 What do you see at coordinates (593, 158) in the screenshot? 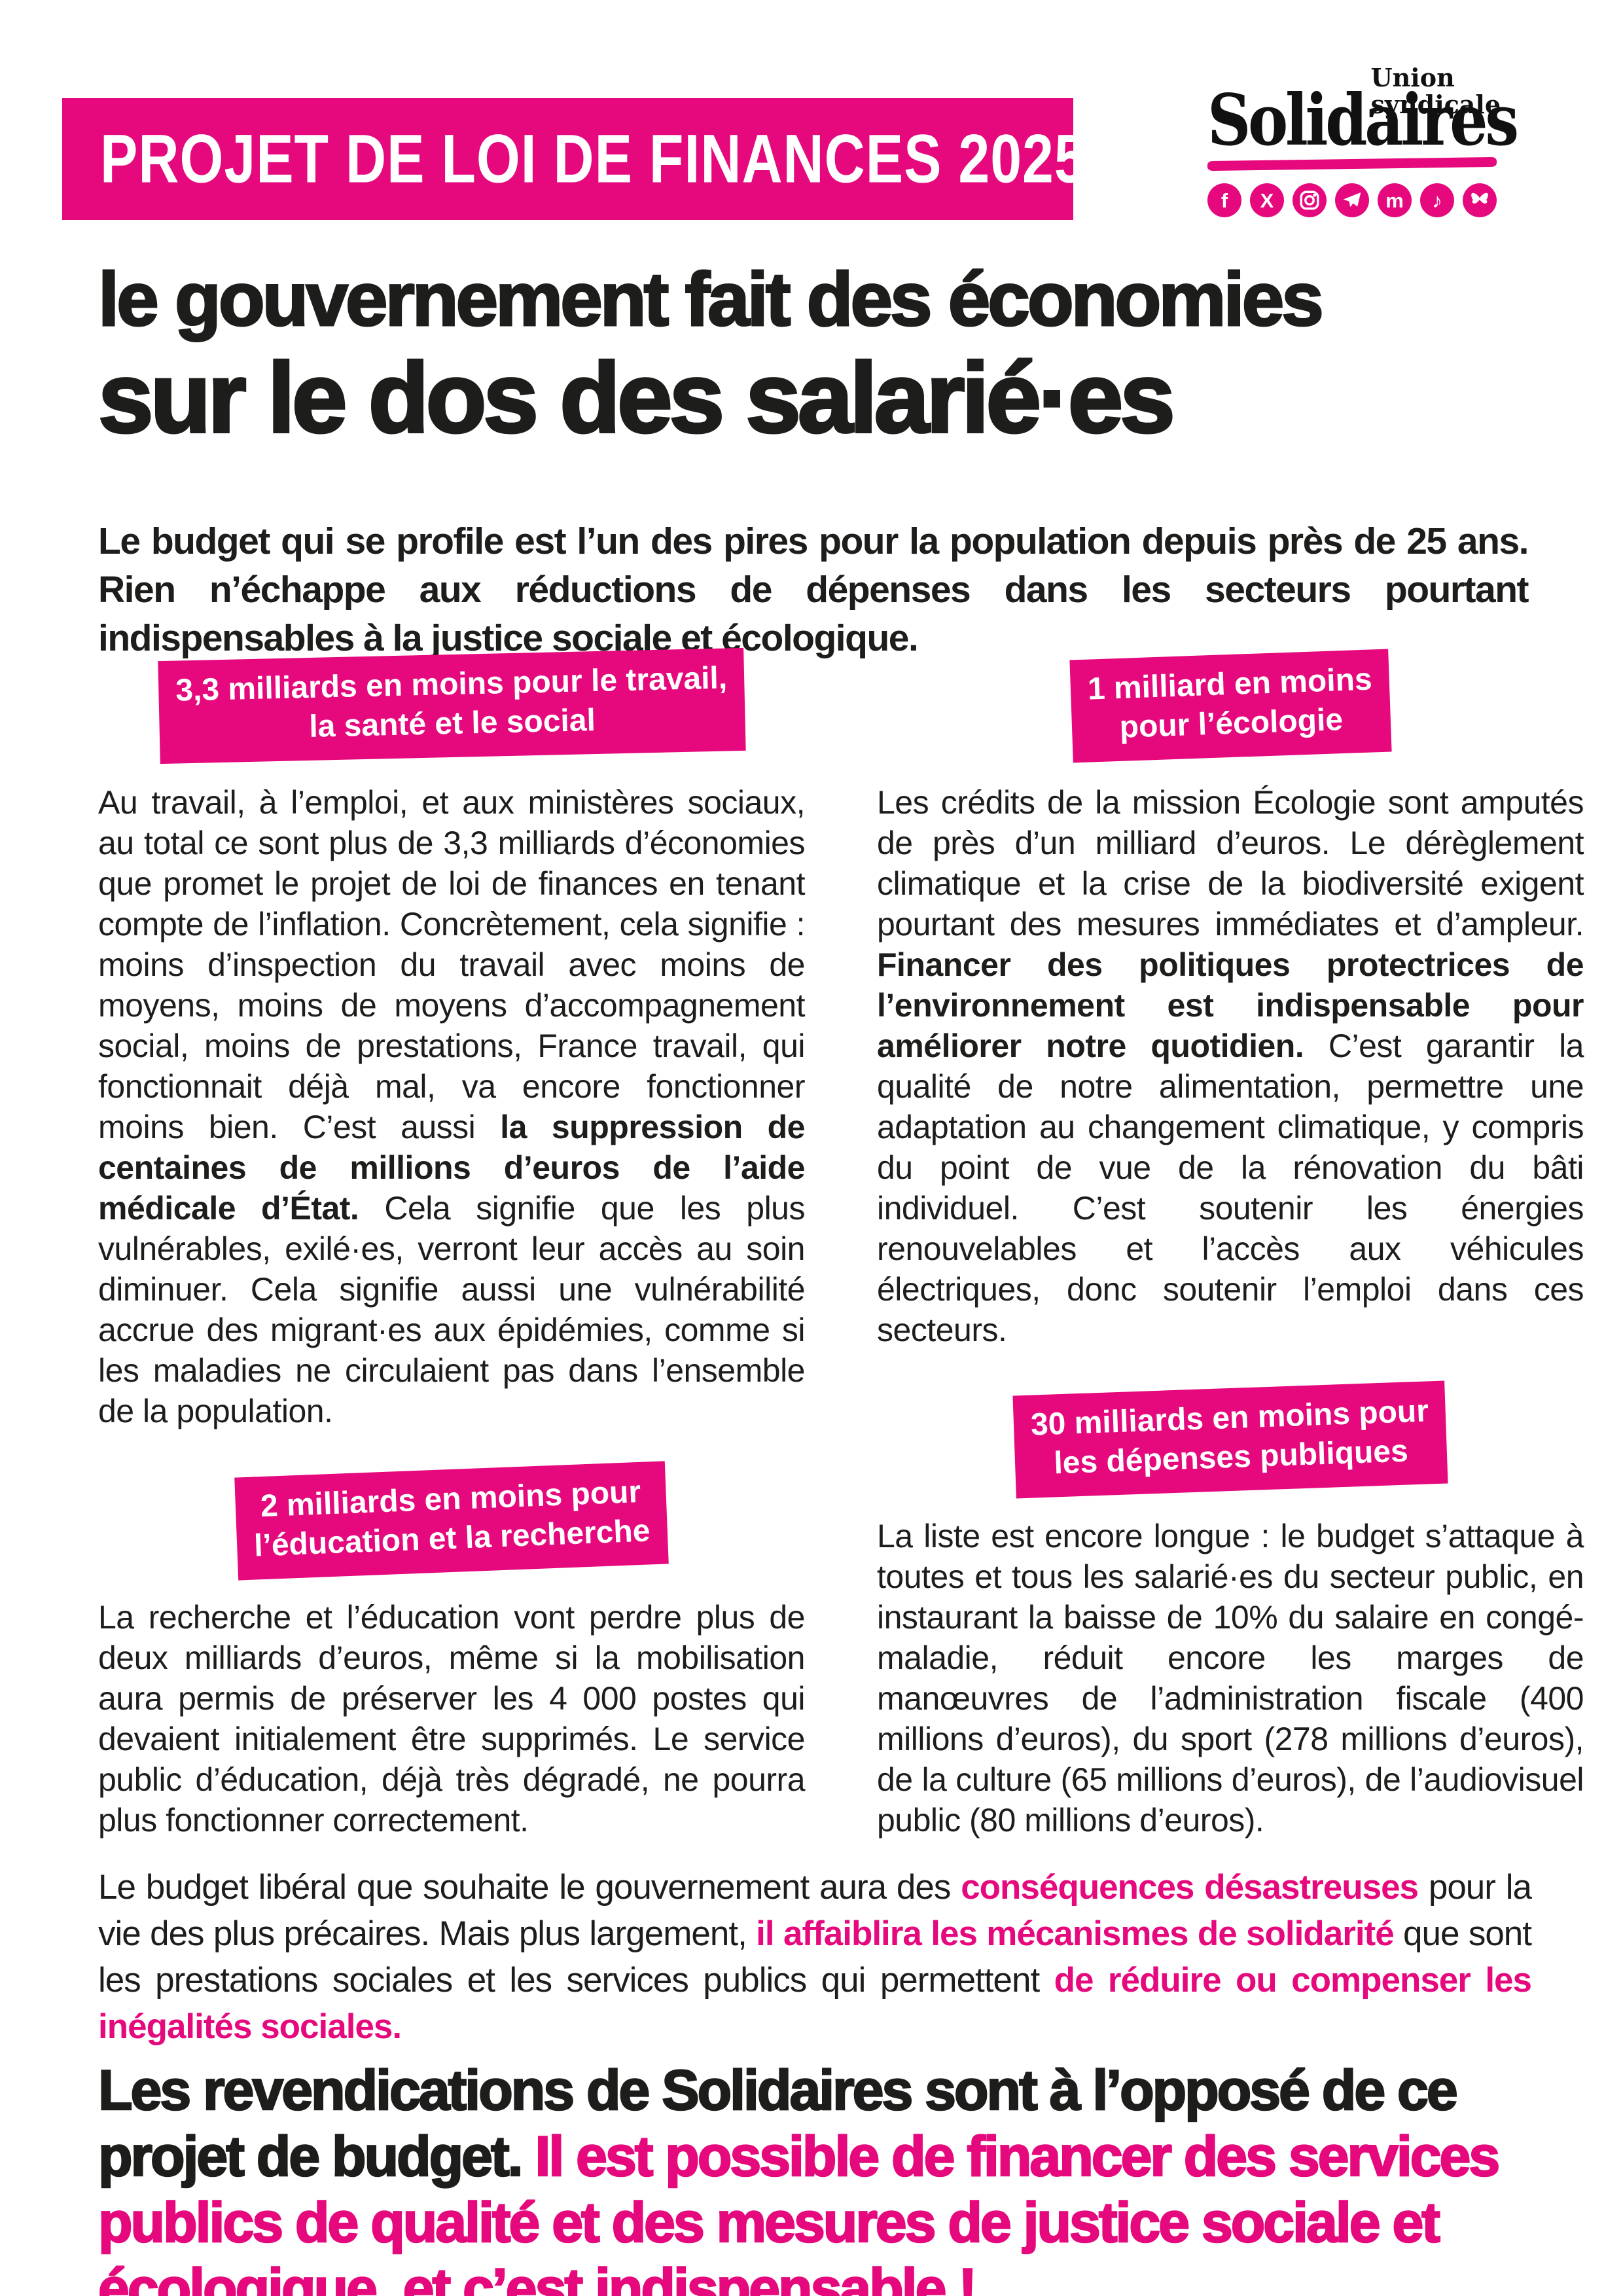
I see `header-banner-text: PROJET DE LOI DE FINANCES 2025` at bounding box center [593, 158].